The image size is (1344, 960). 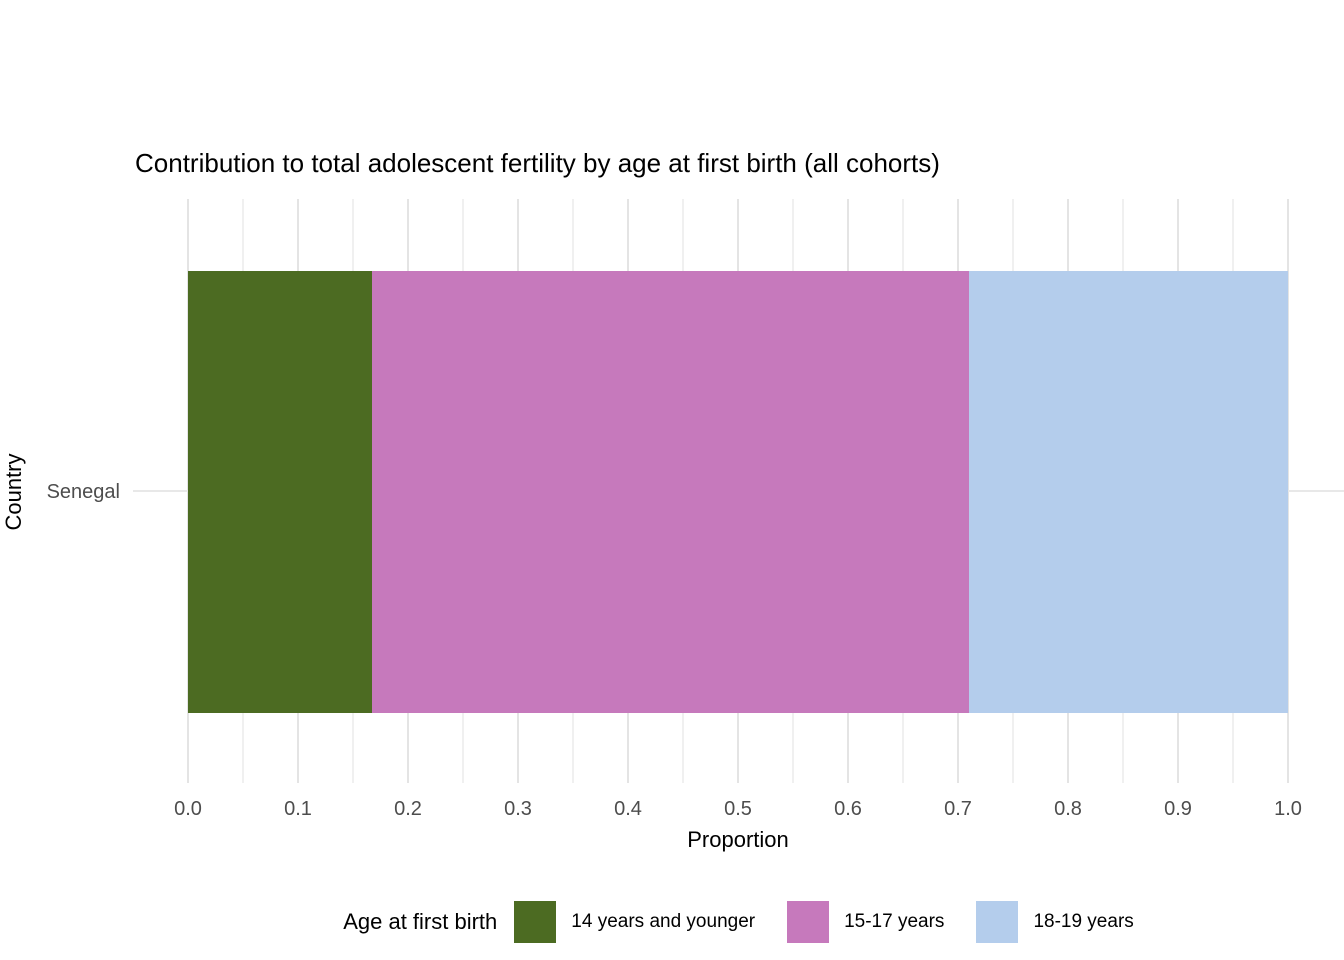 I want to click on x-tick-label: 0.9, so click(x=1178, y=809).